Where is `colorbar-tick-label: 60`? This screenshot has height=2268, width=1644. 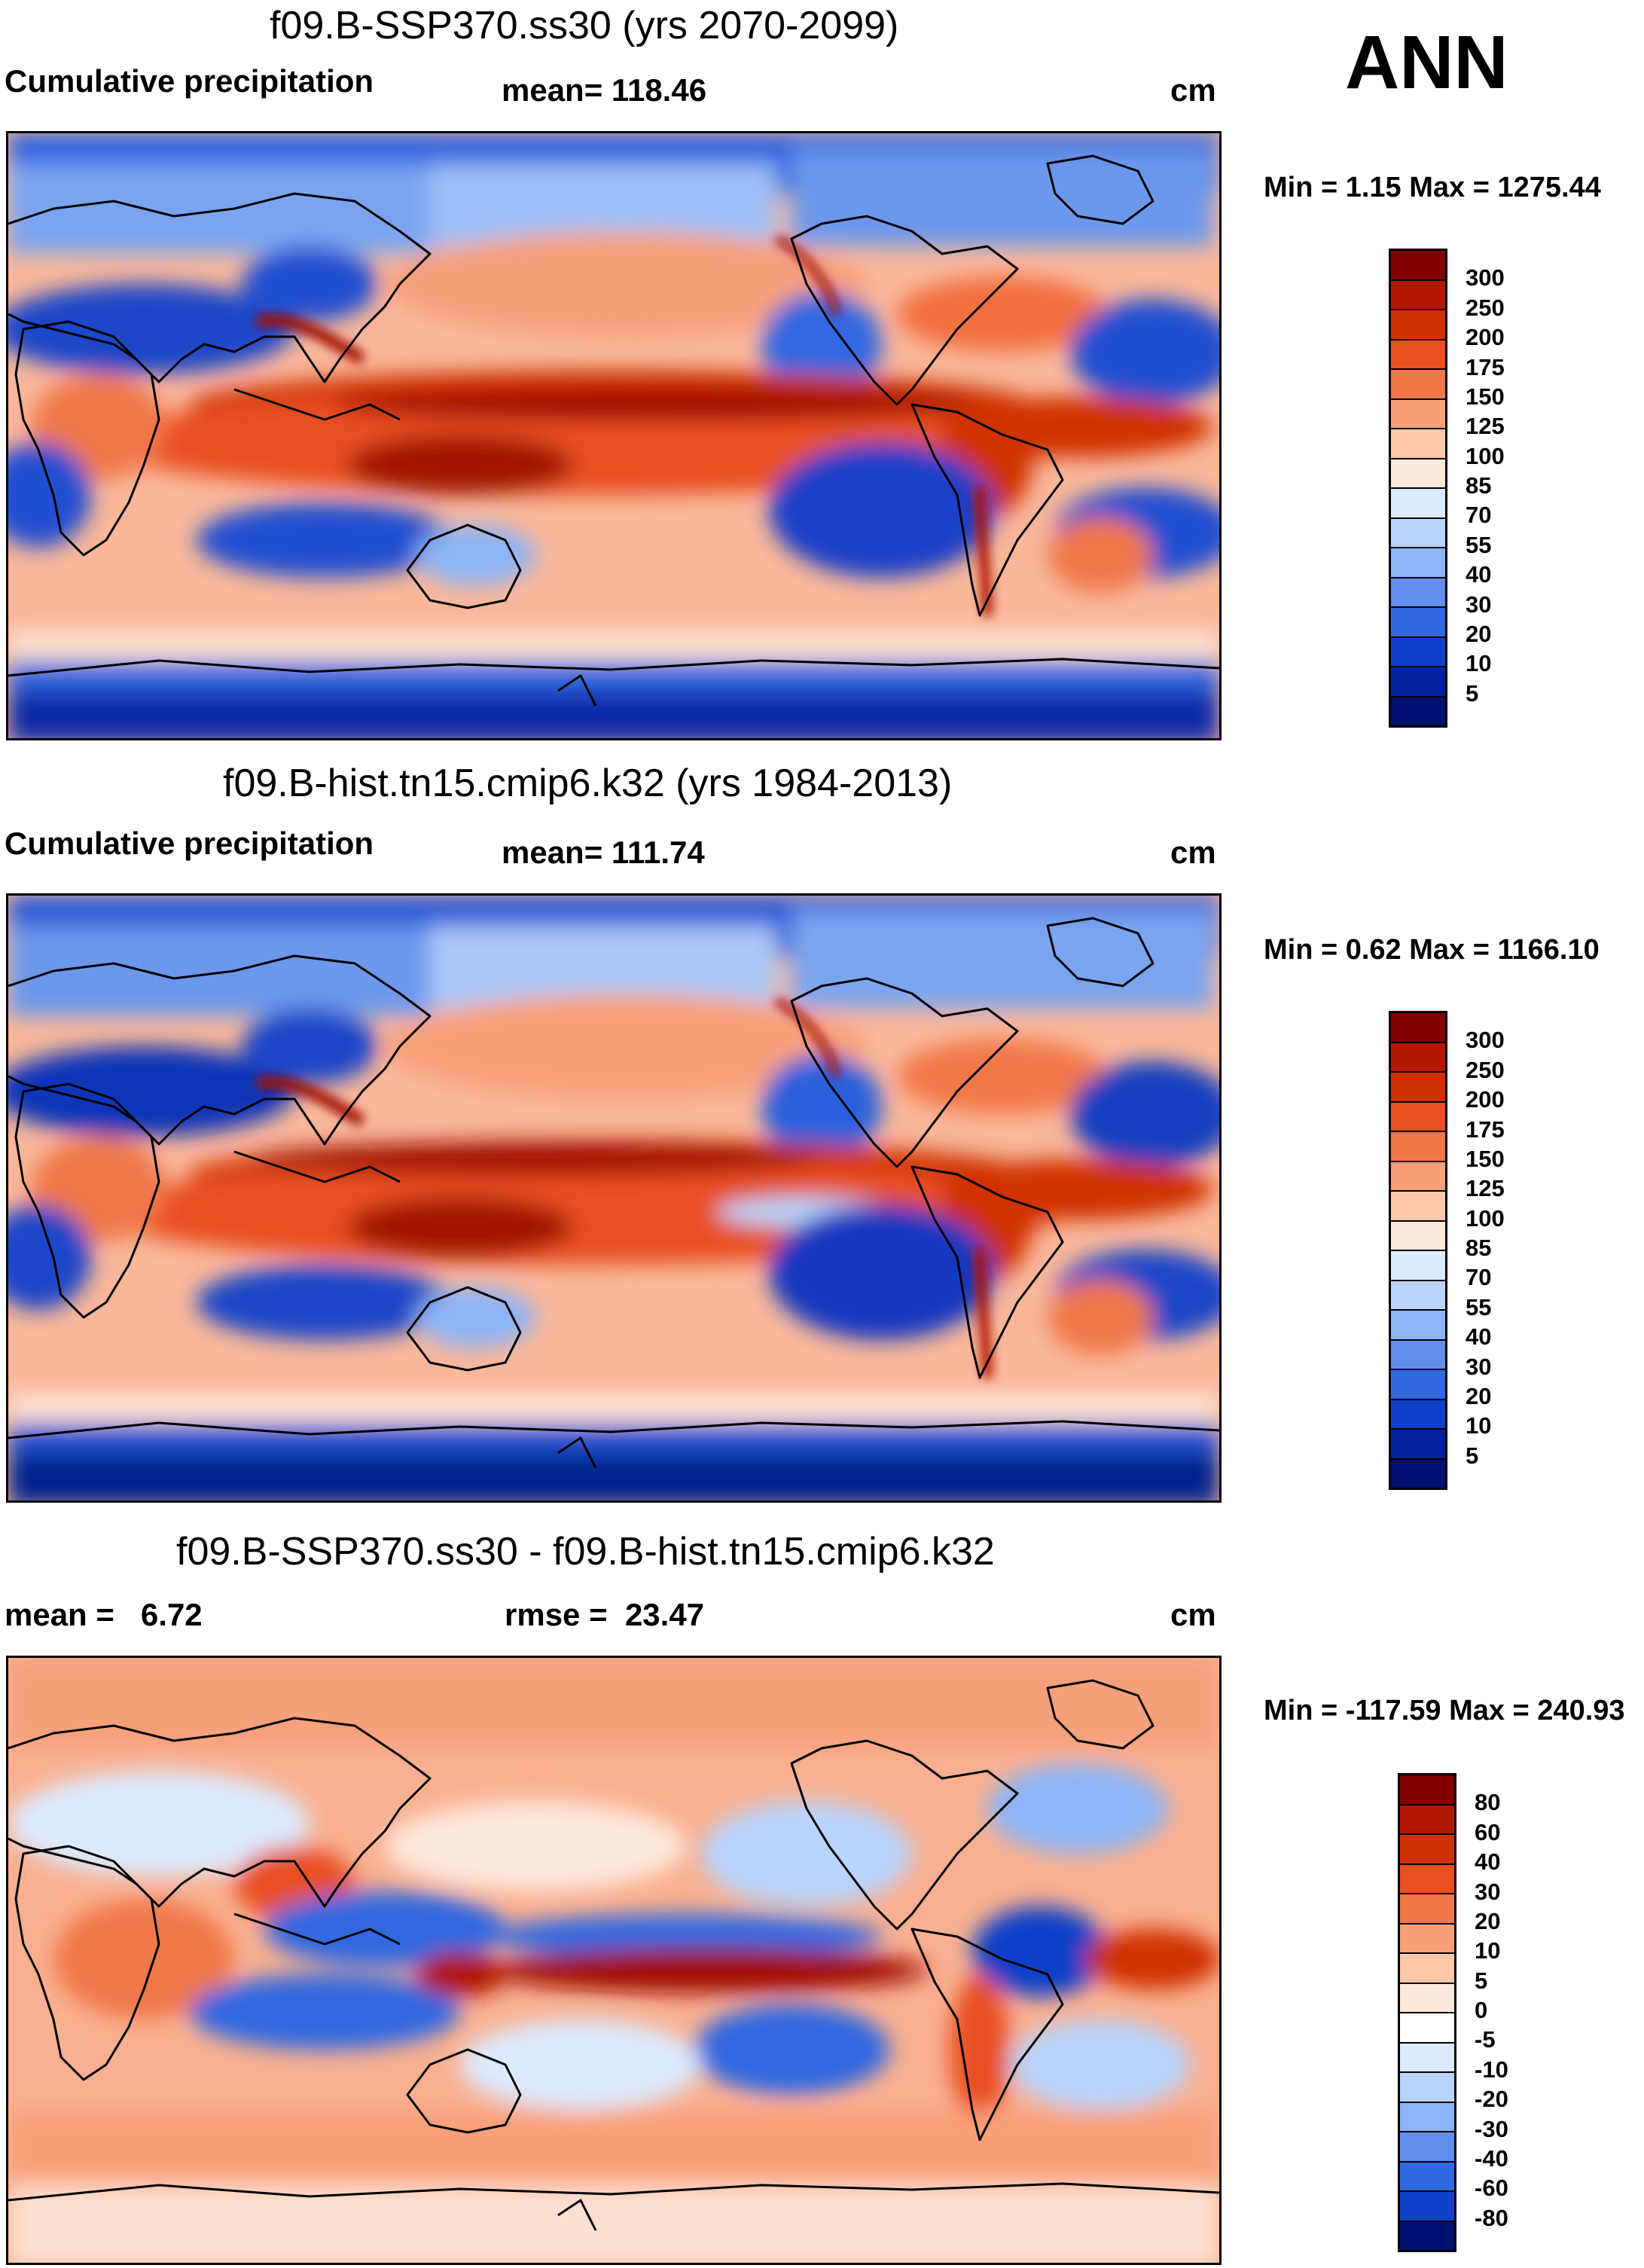
colorbar-tick-label: 60 is located at coordinates (1488, 1831).